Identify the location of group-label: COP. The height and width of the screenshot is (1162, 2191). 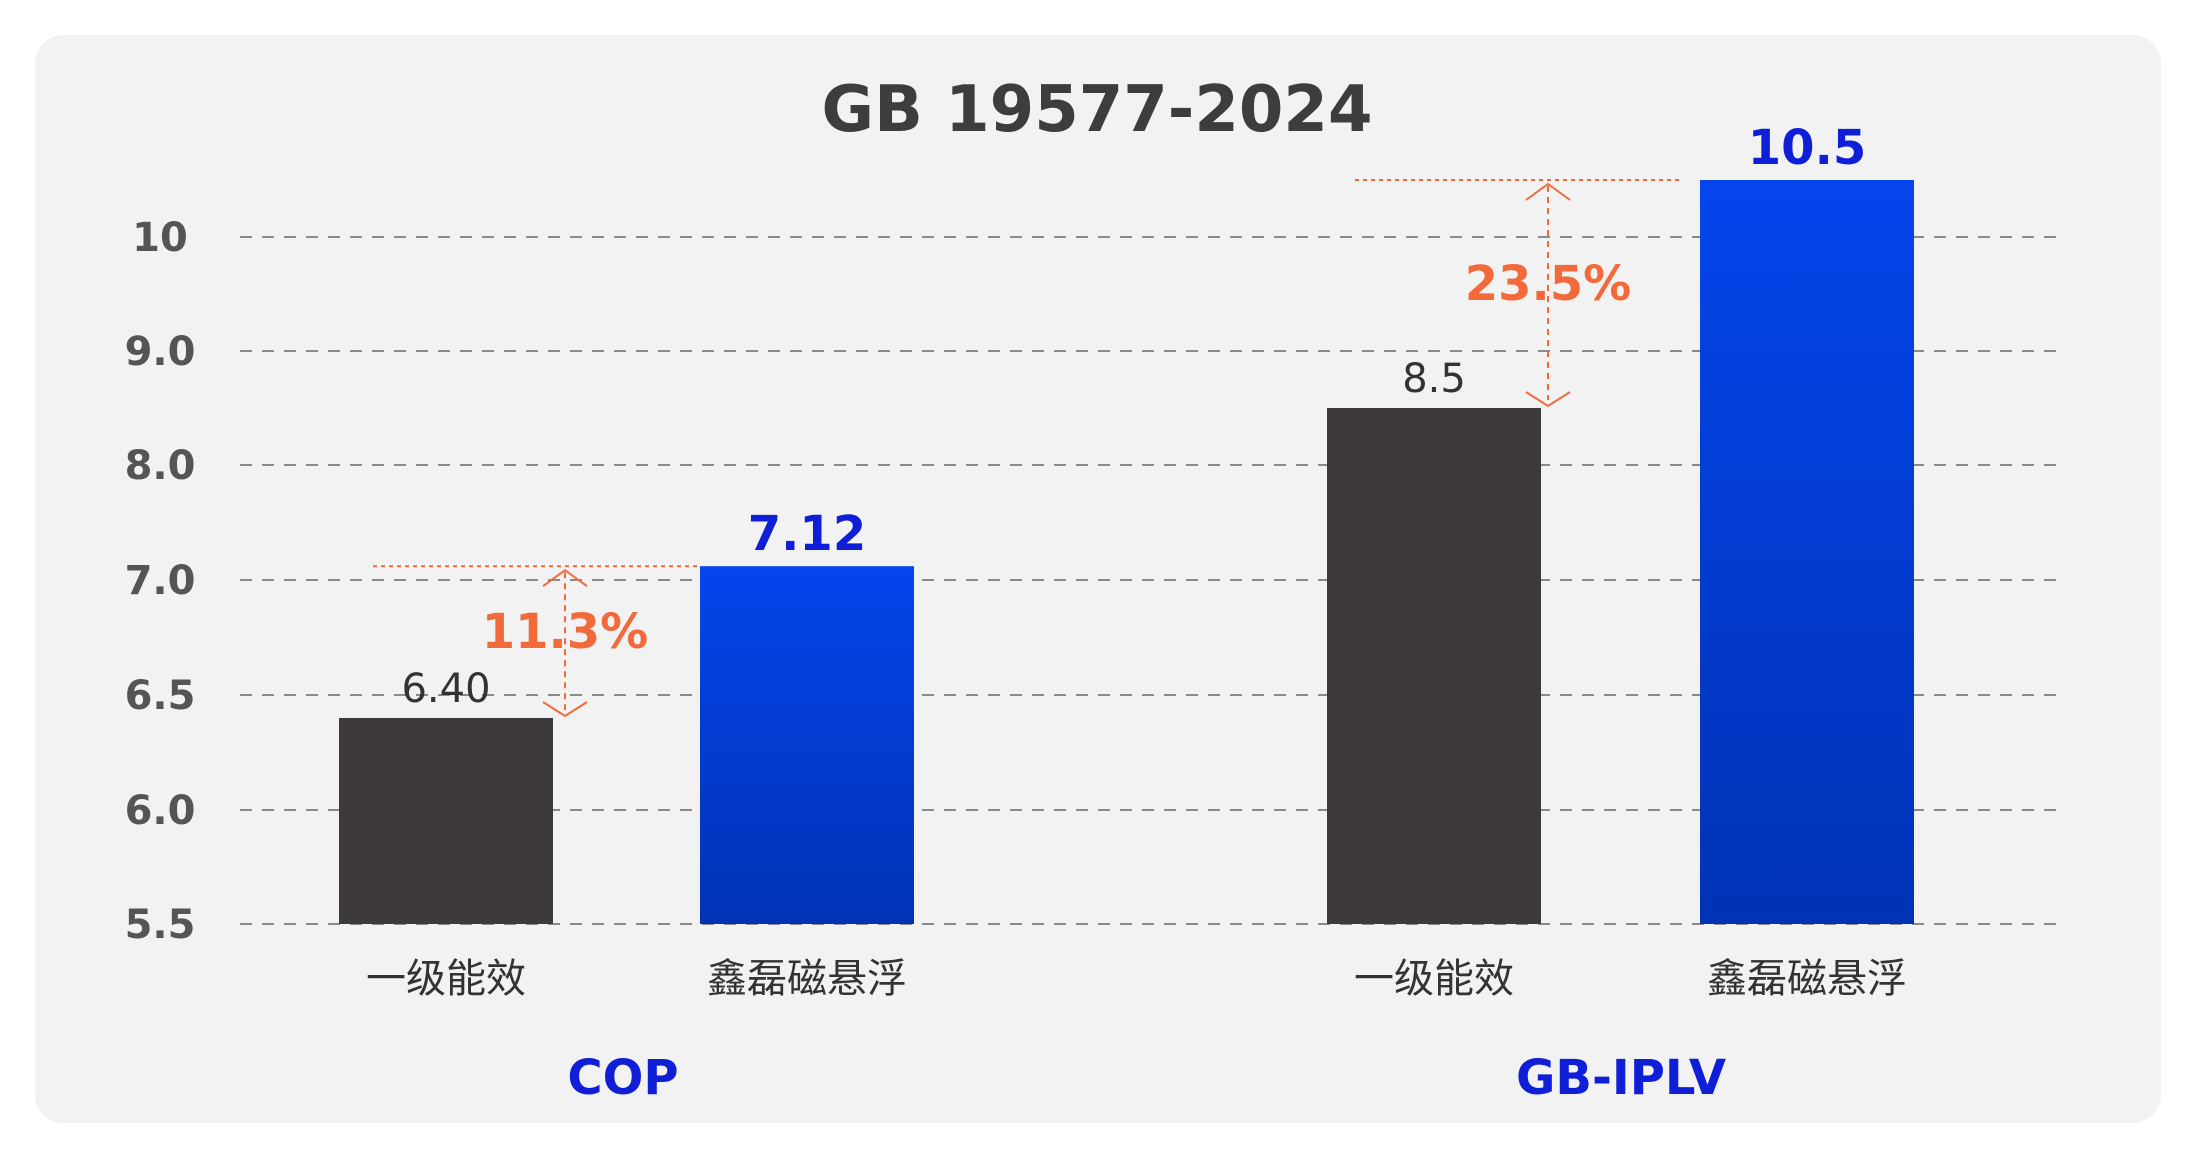
(622, 1078).